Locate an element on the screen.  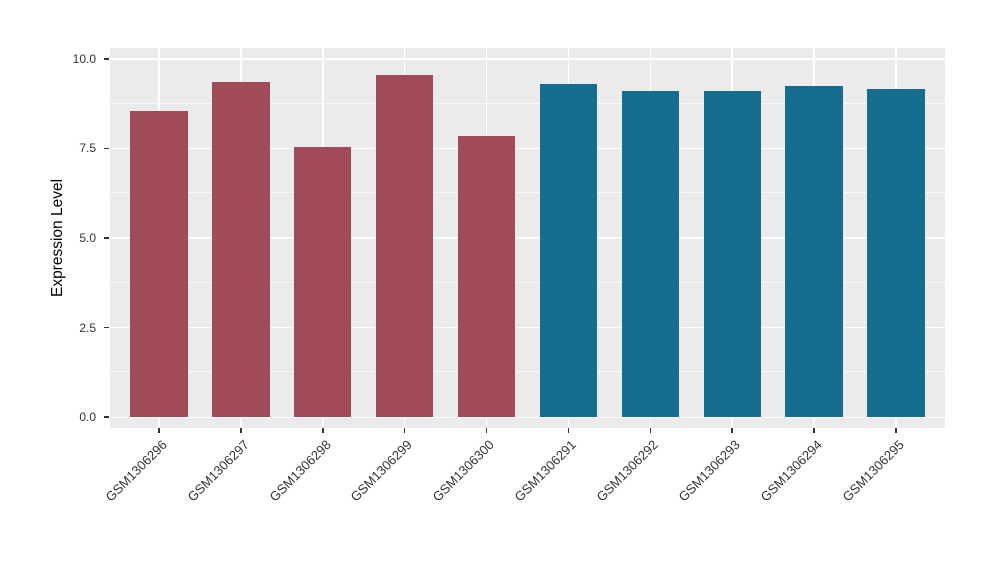
x-tick-label-GSM1306293: GSM1306293 is located at coordinates (709, 471).